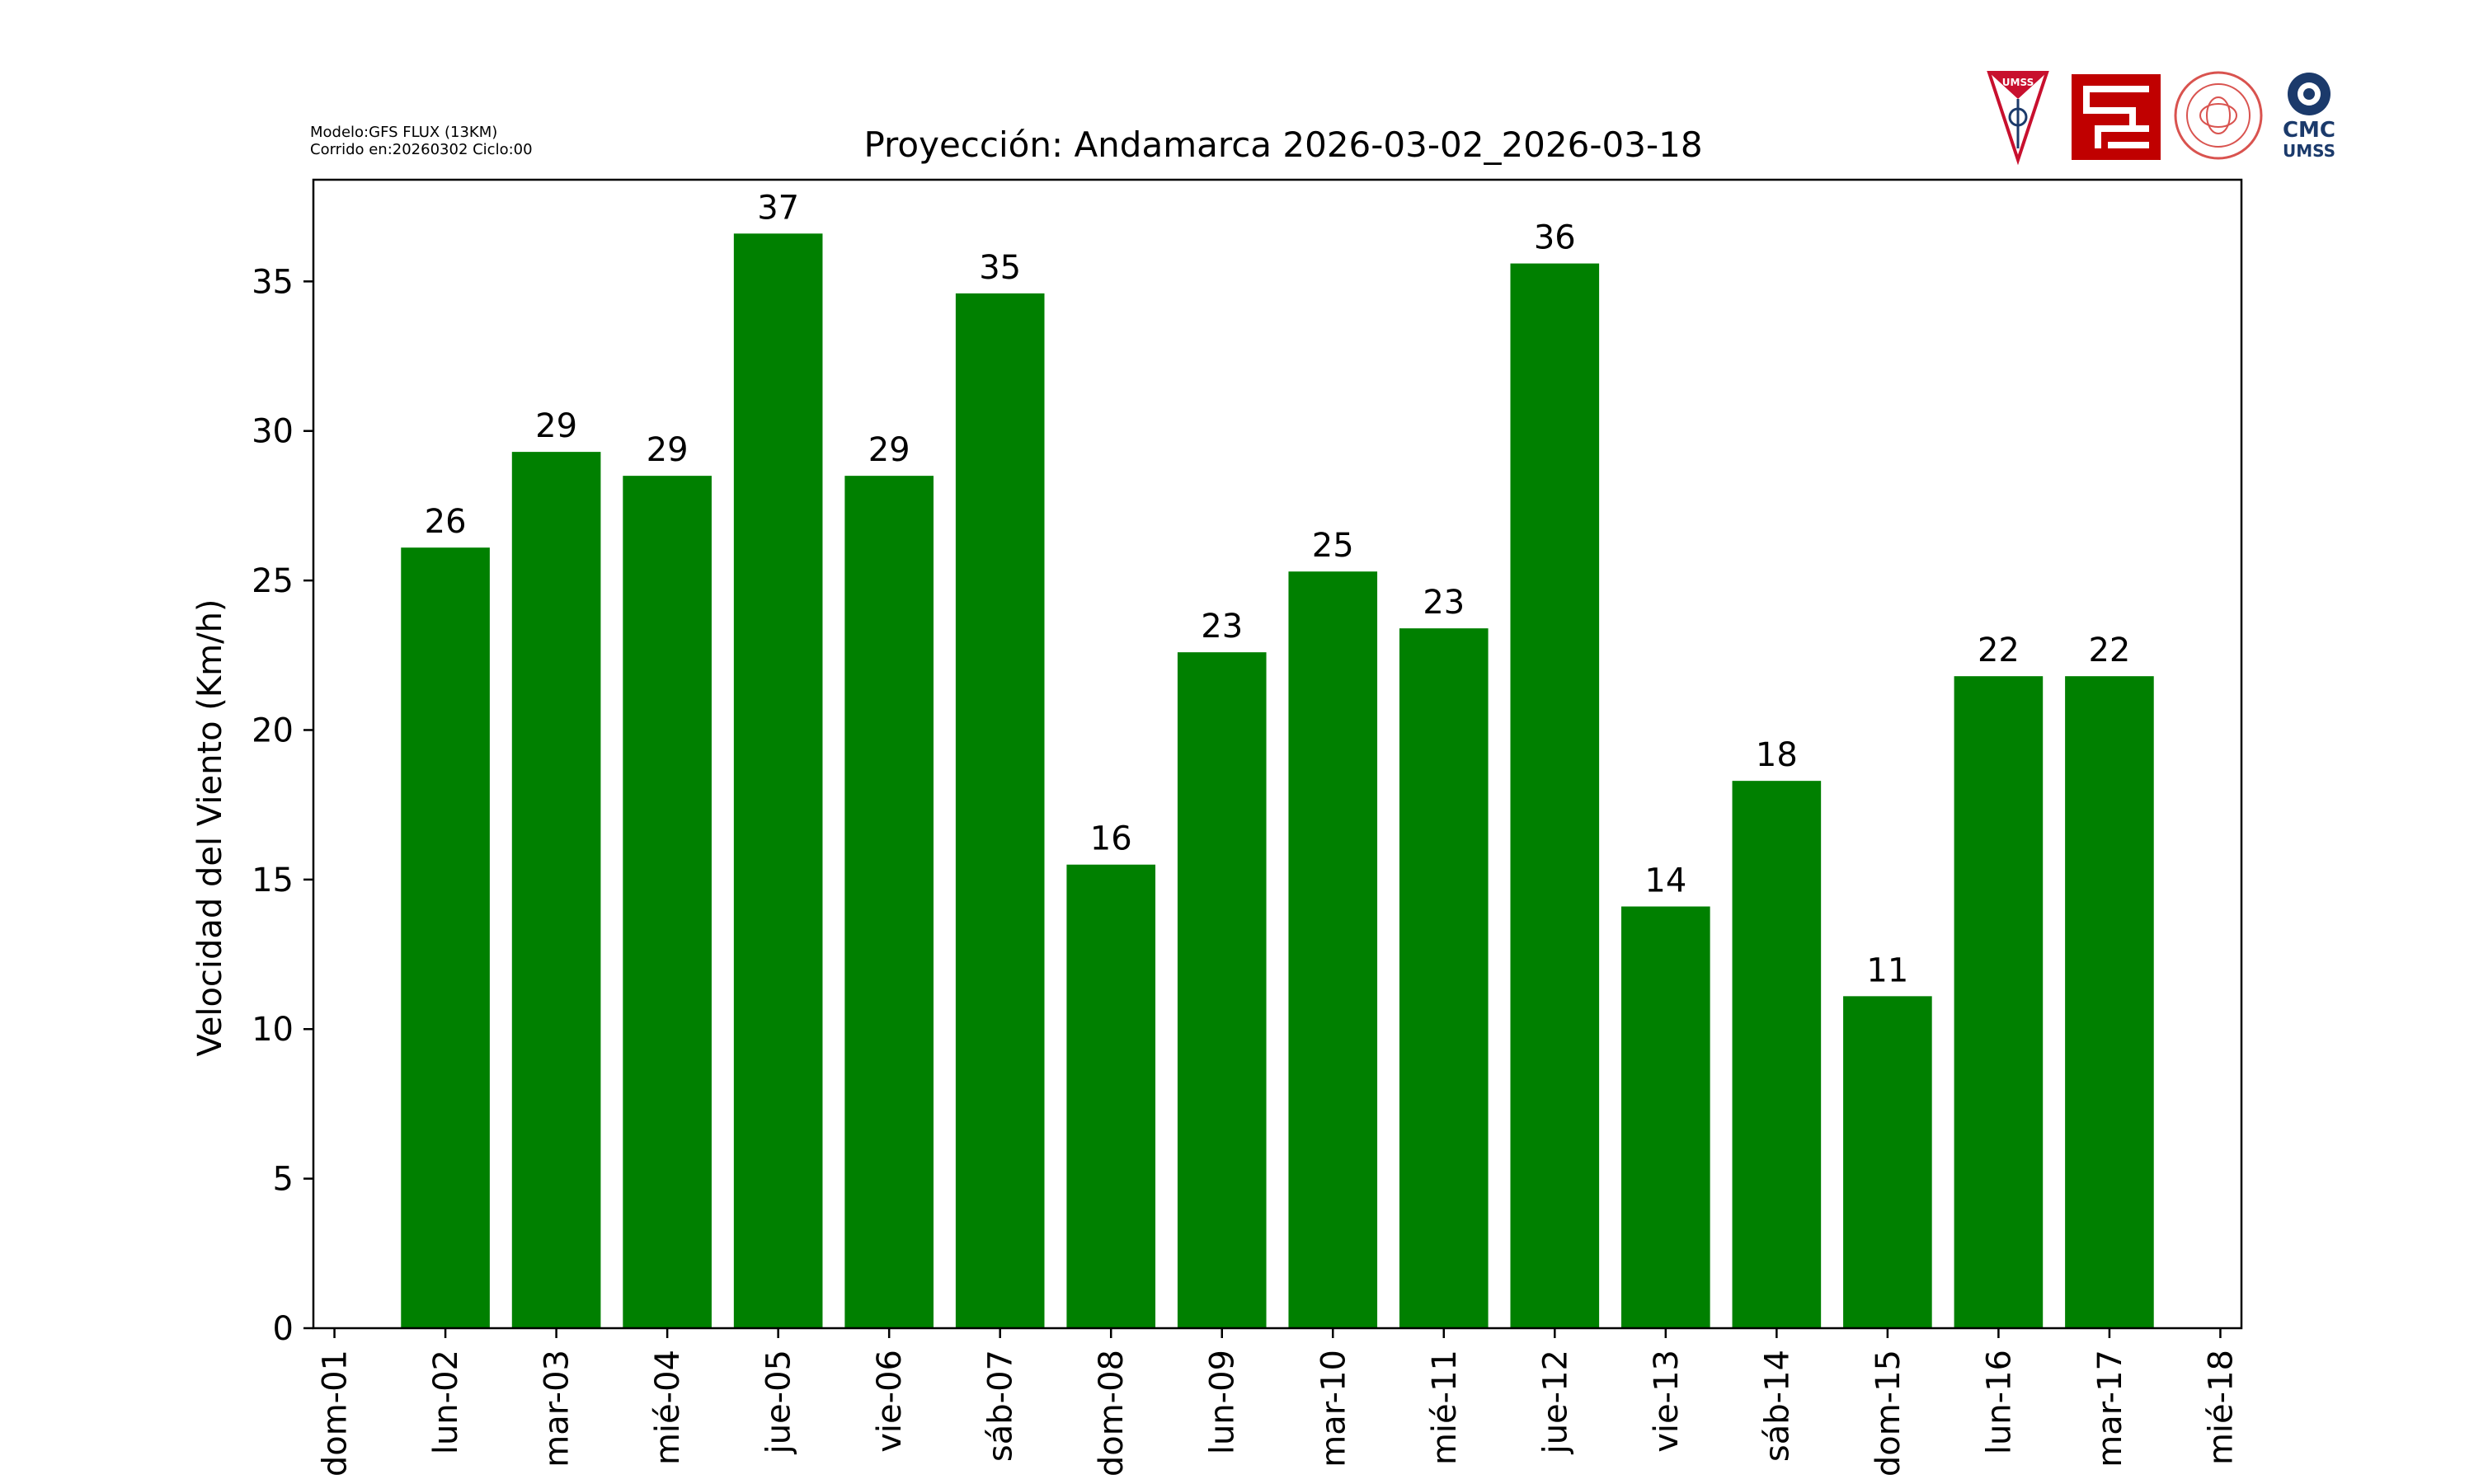 Image resolution: width=2474 pixels, height=1484 pixels. What do you see at coordinates (2116, 117) in the screenshot?
I see `fcyt-logo-icon` at bounding box center [2116, 117].